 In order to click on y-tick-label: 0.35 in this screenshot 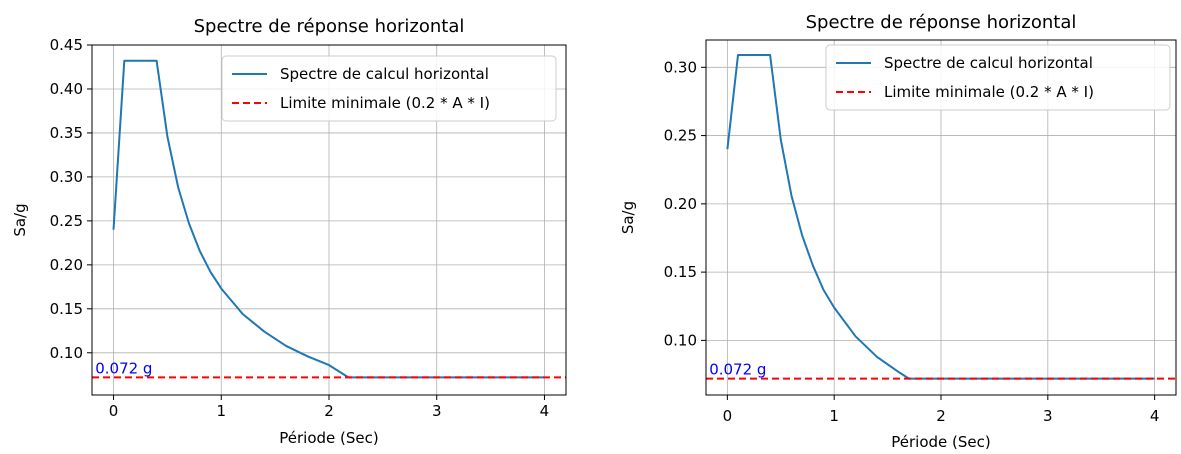, I will do `click(66, 133)`.